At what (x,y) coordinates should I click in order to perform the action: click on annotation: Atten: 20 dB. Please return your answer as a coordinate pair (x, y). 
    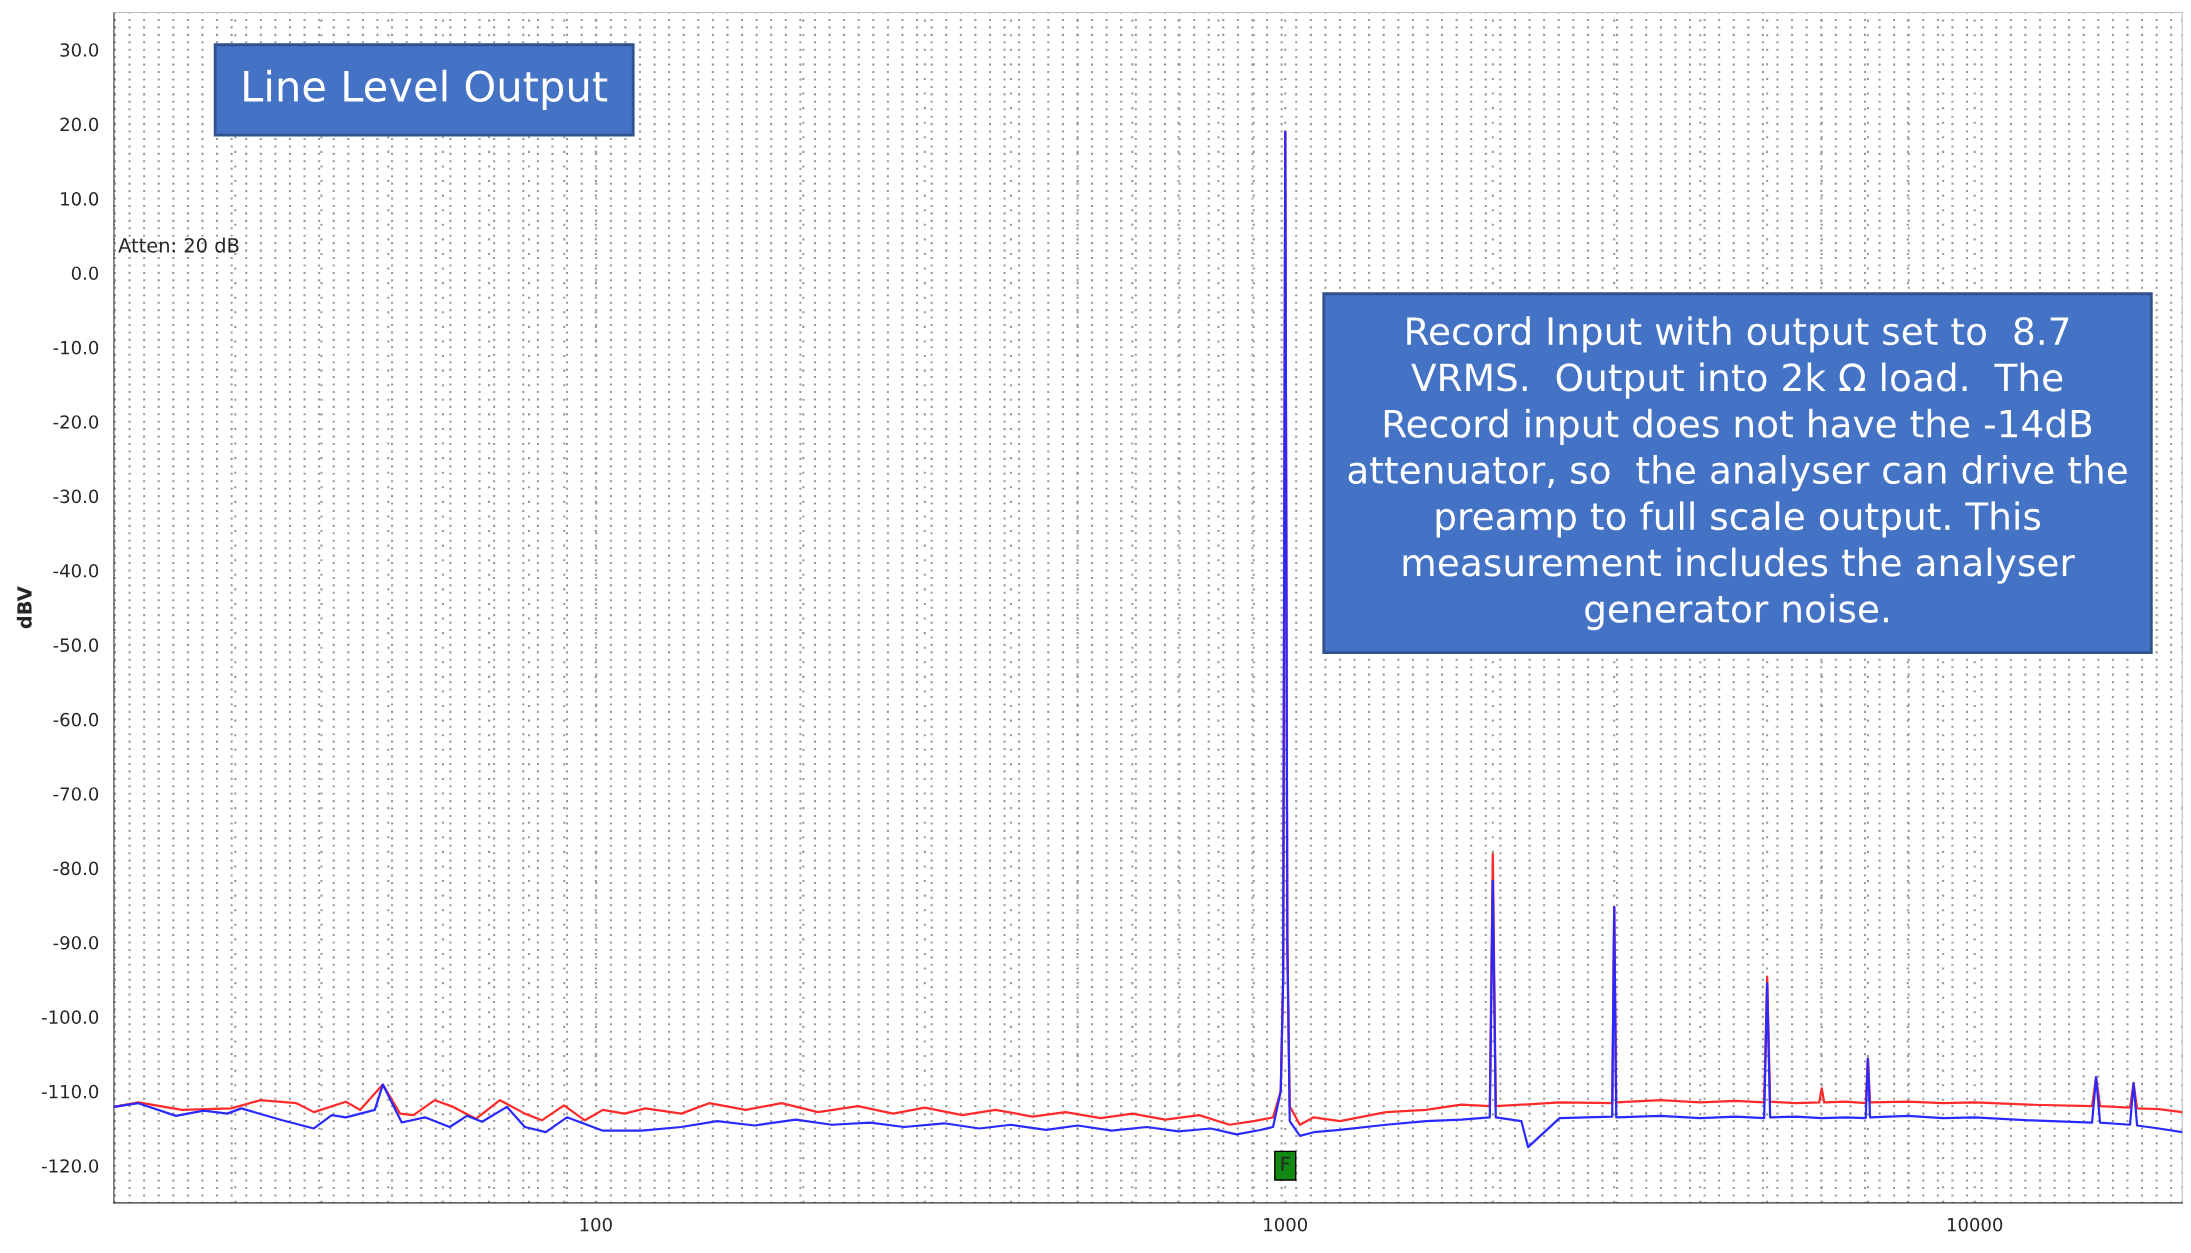
    Looking at the image, I should click on (178, 245).